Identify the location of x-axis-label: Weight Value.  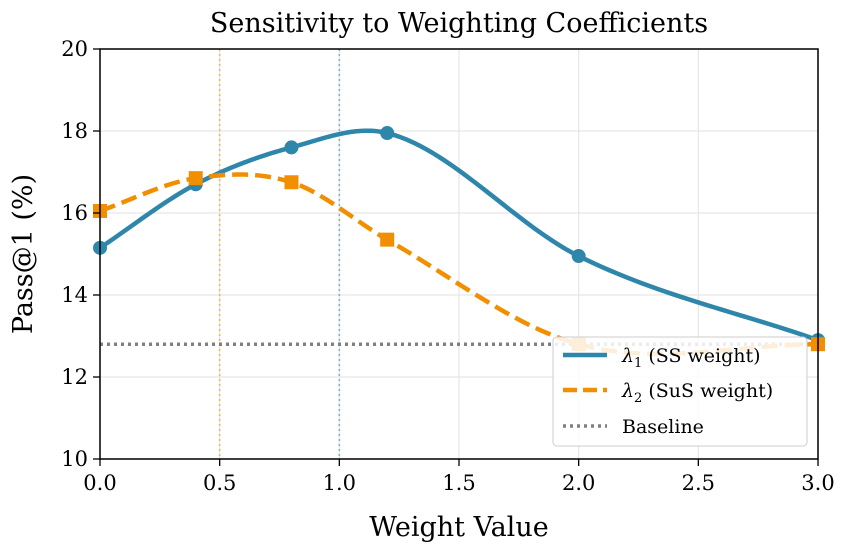
(458, 527).